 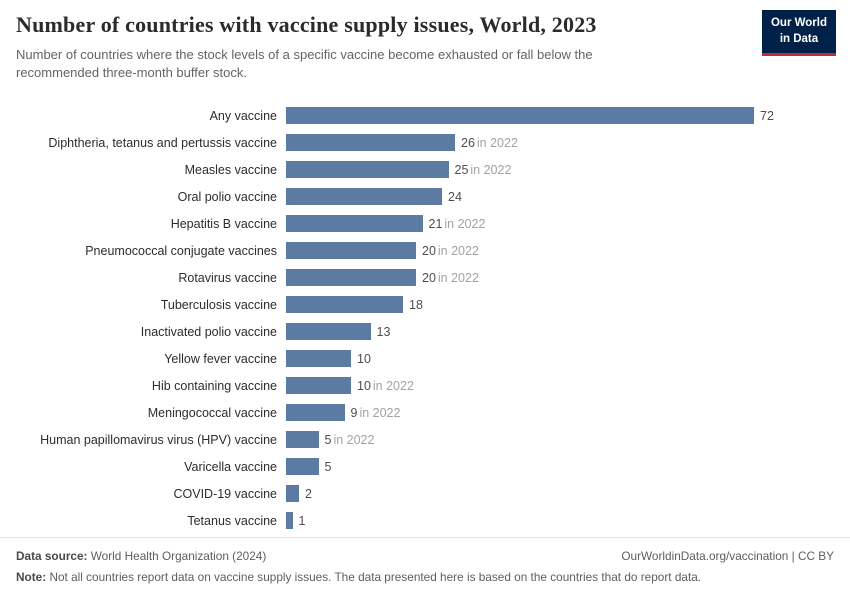 What do you see at coordinates (181, 250) in the screenshot?
I see `category-label: Pneumococcal conjugate vaccines` at bounding box center [181, 250].